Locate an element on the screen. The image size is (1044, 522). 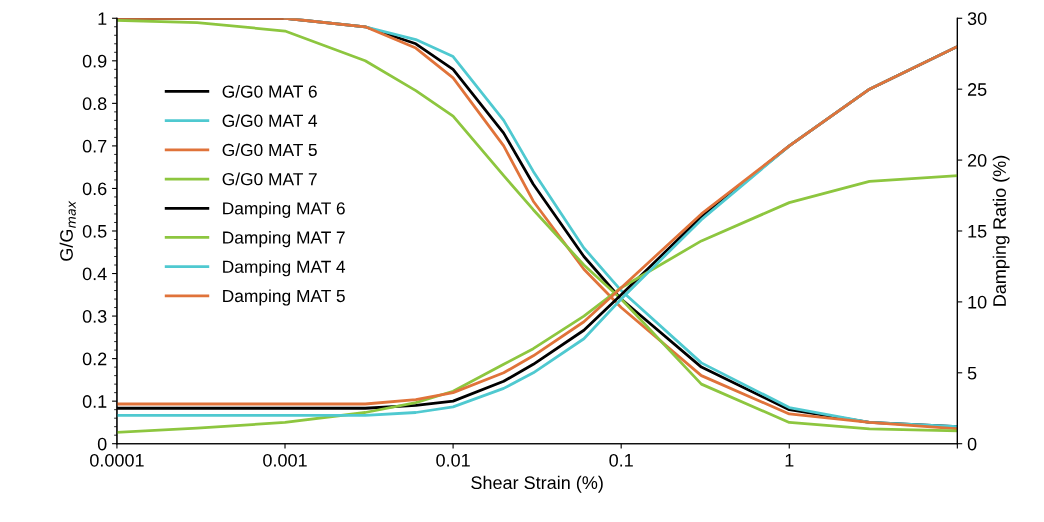
y-tick-label: 0.2 is located at coordinates (94, 359).